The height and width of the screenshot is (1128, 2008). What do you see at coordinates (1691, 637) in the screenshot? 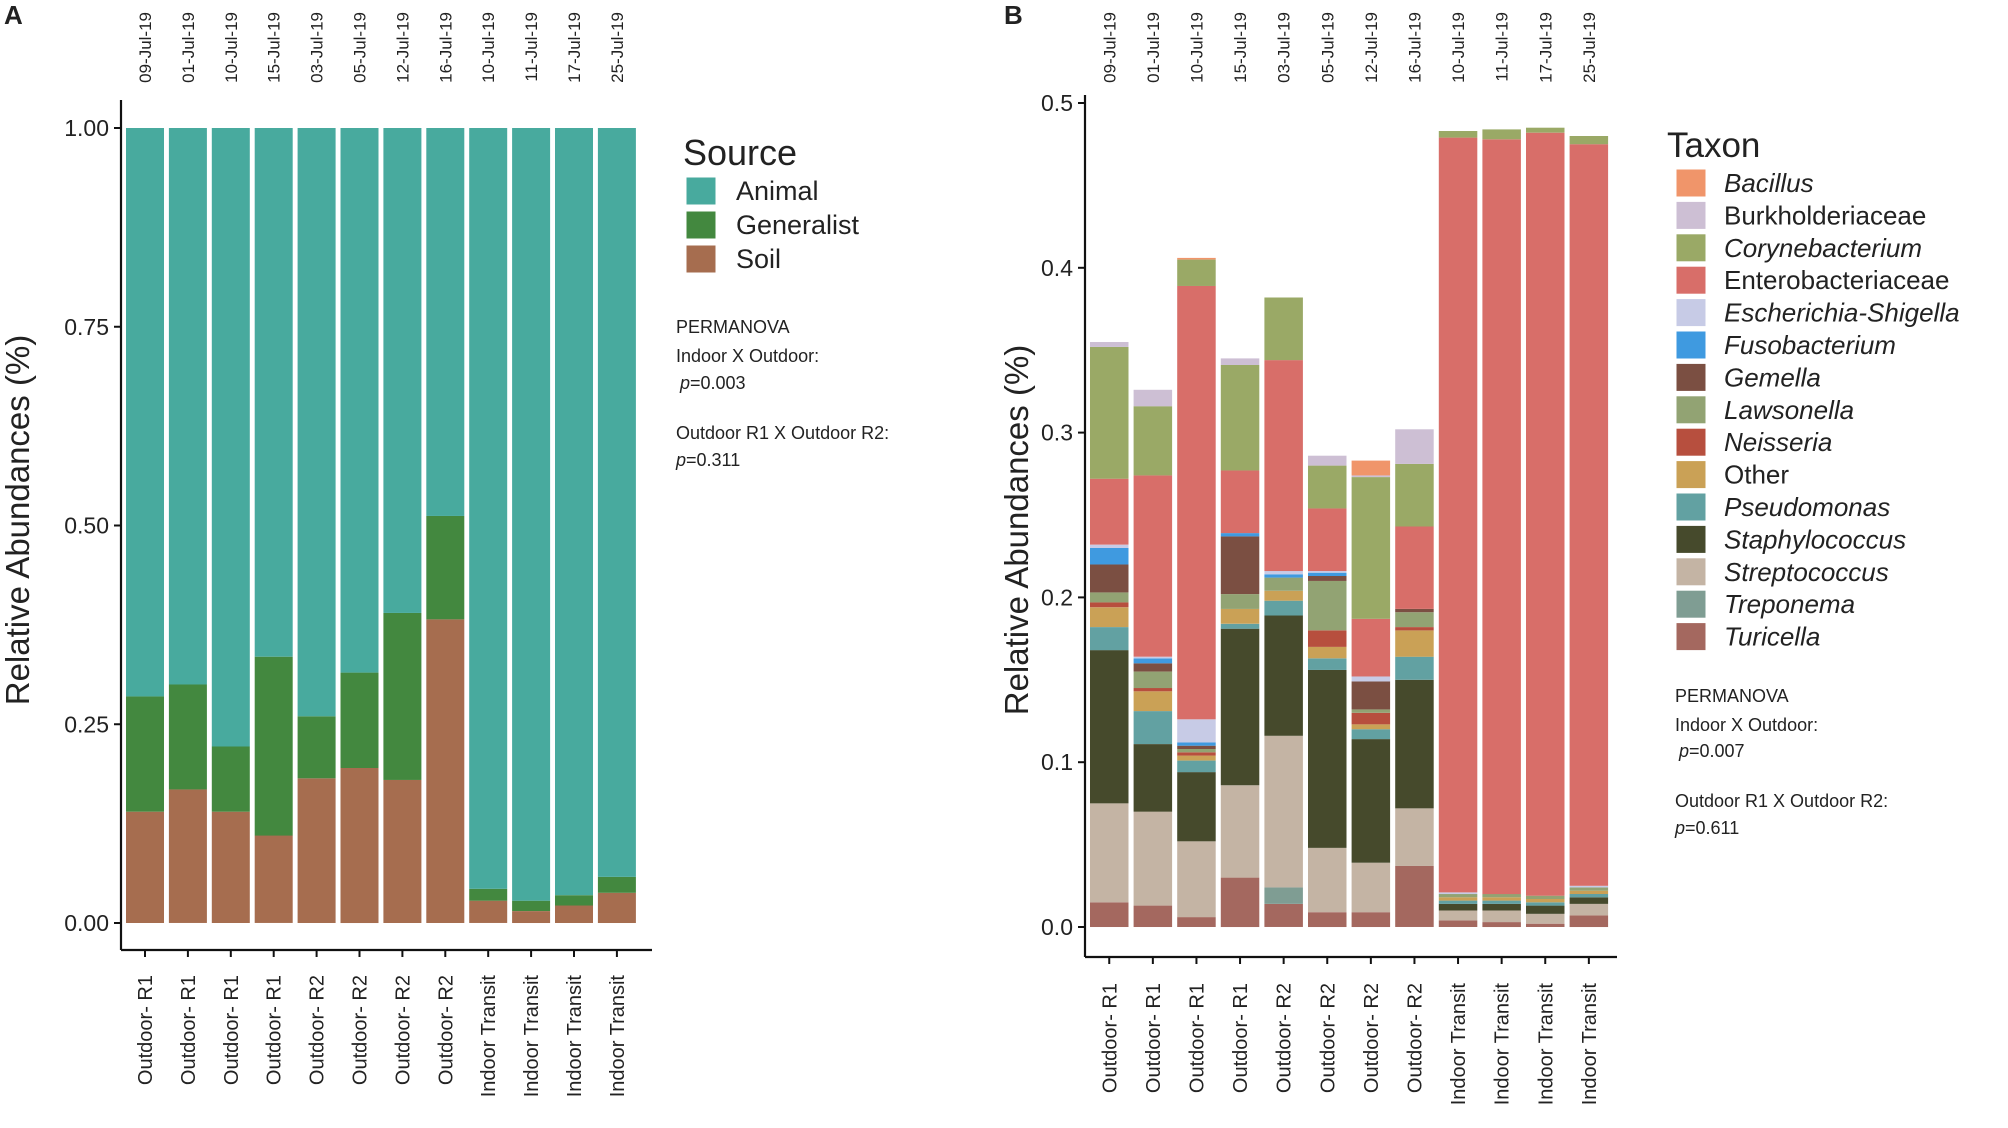
I see `panel-b-legend-swatch-turicella` at bounding box center [1691, 637].